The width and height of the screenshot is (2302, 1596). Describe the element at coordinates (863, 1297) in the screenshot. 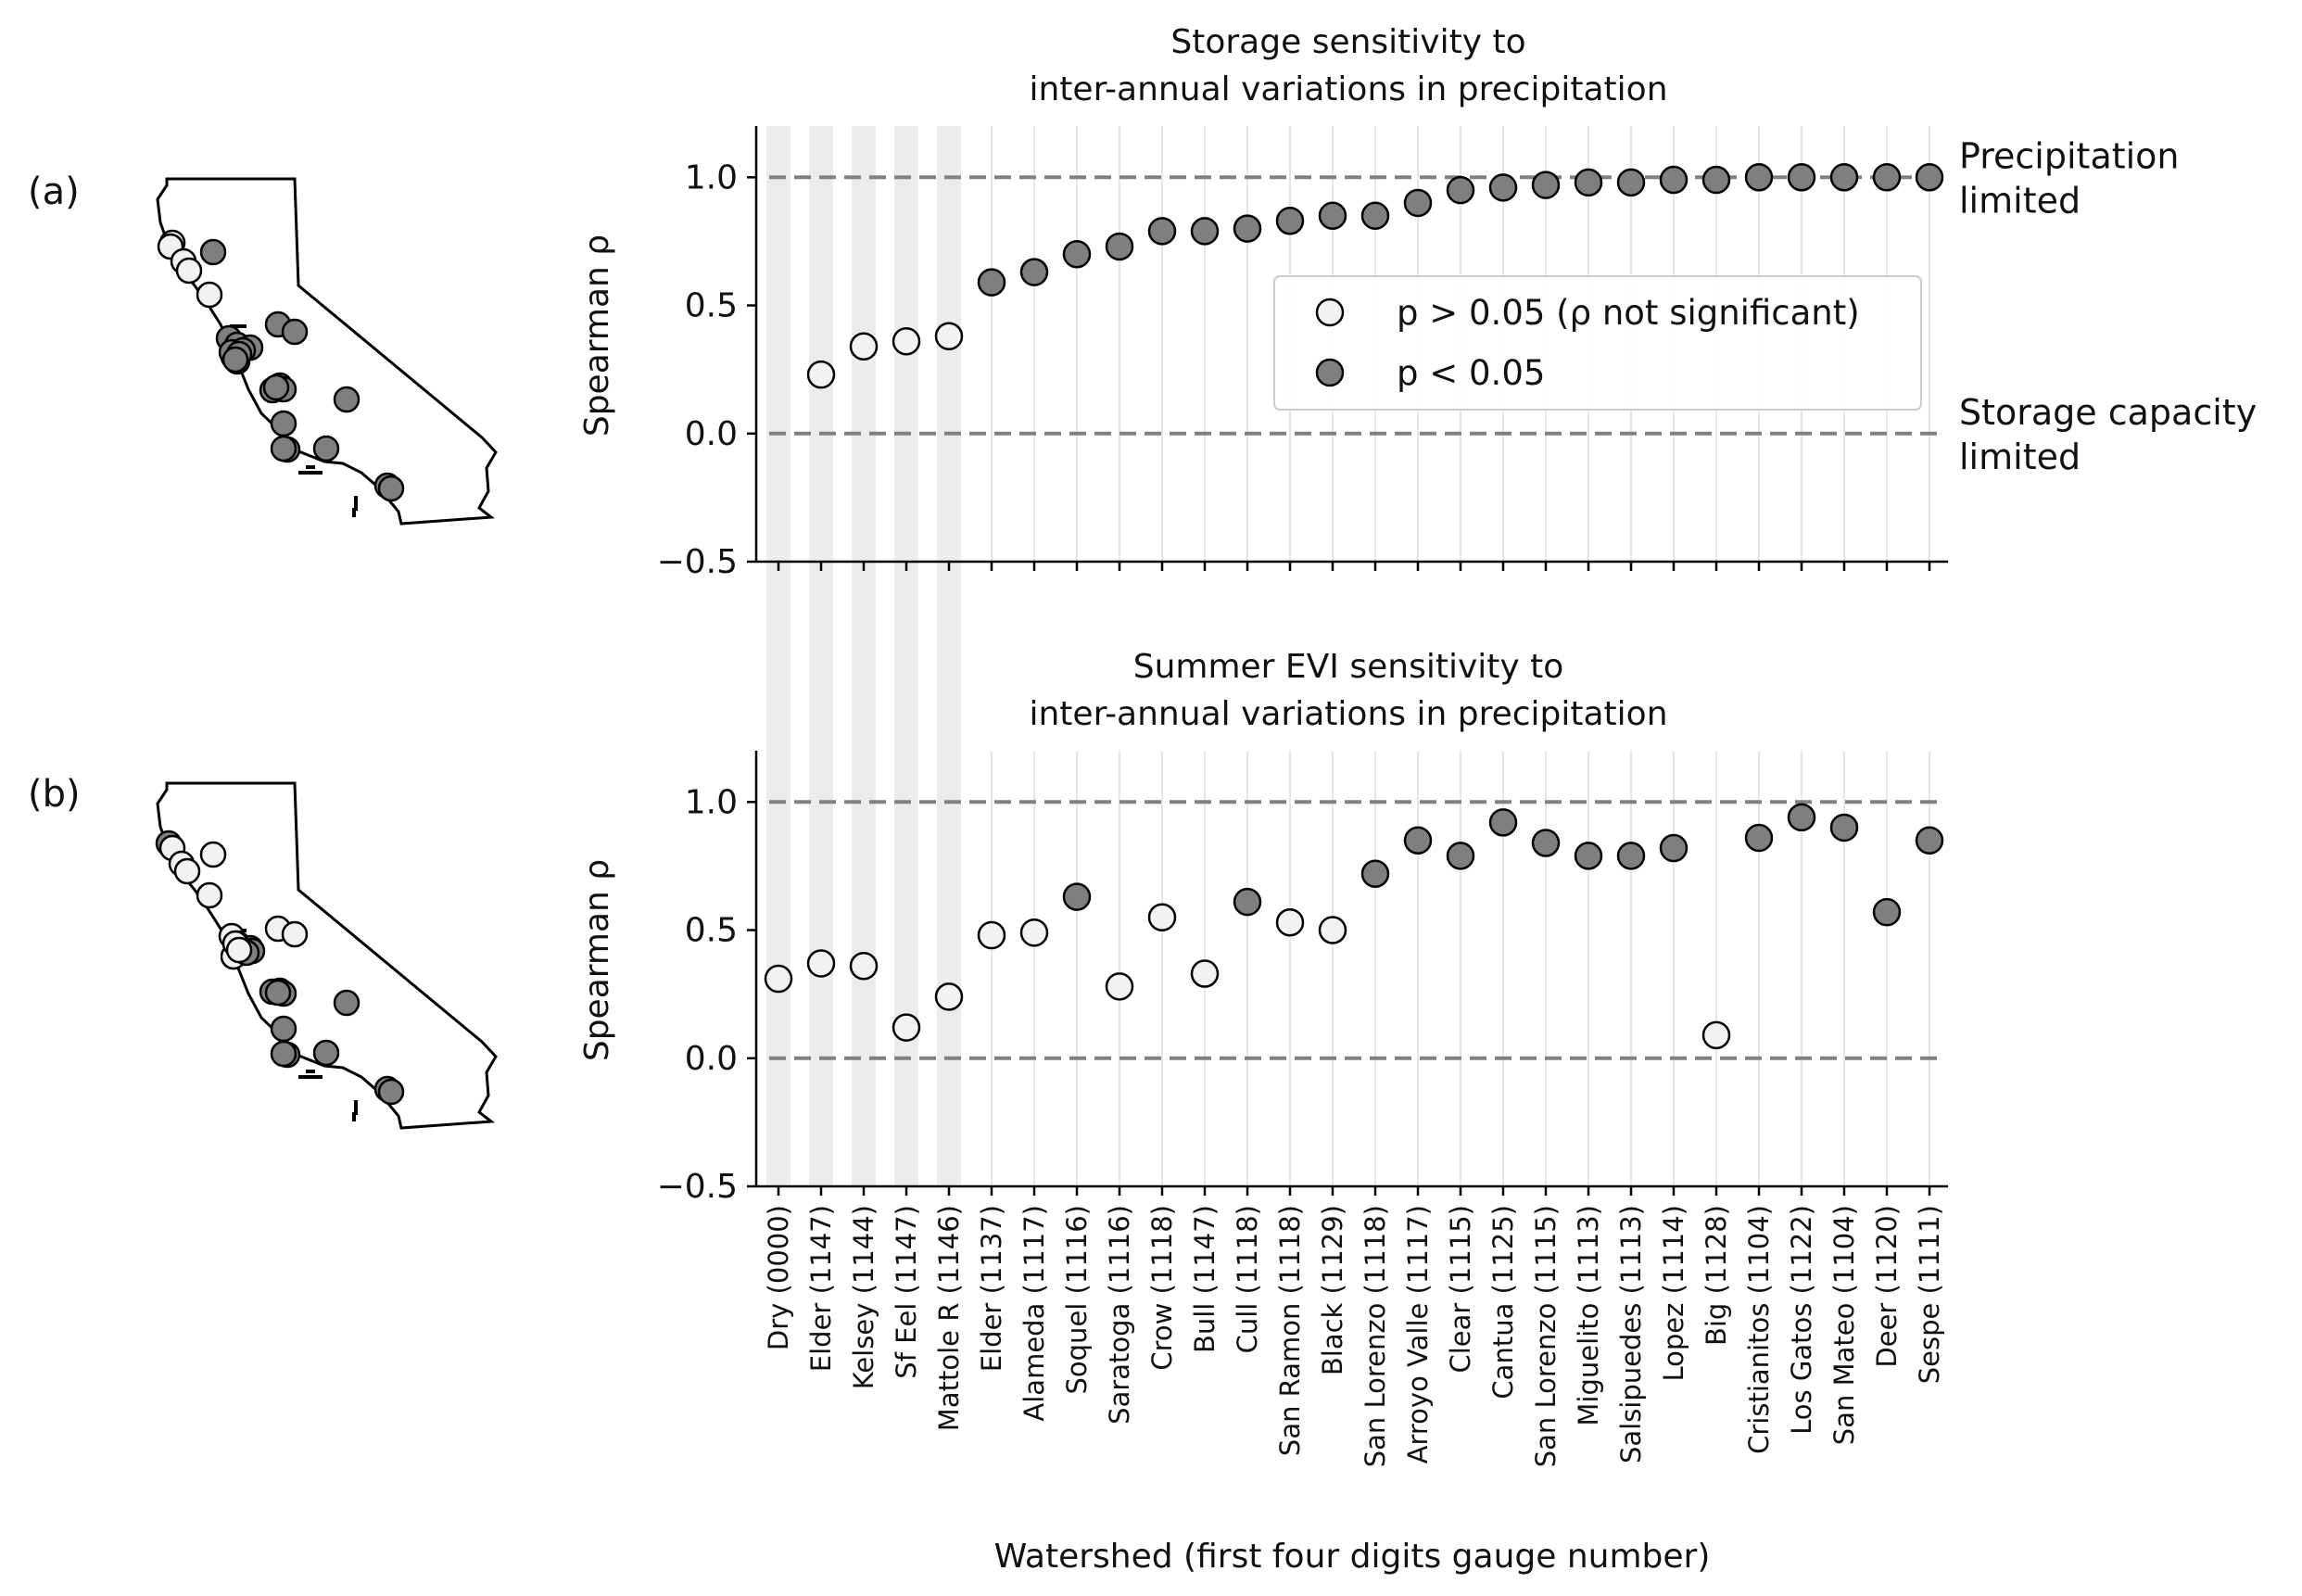

I see `x-category-label: Kelsey (1144)` at that location.